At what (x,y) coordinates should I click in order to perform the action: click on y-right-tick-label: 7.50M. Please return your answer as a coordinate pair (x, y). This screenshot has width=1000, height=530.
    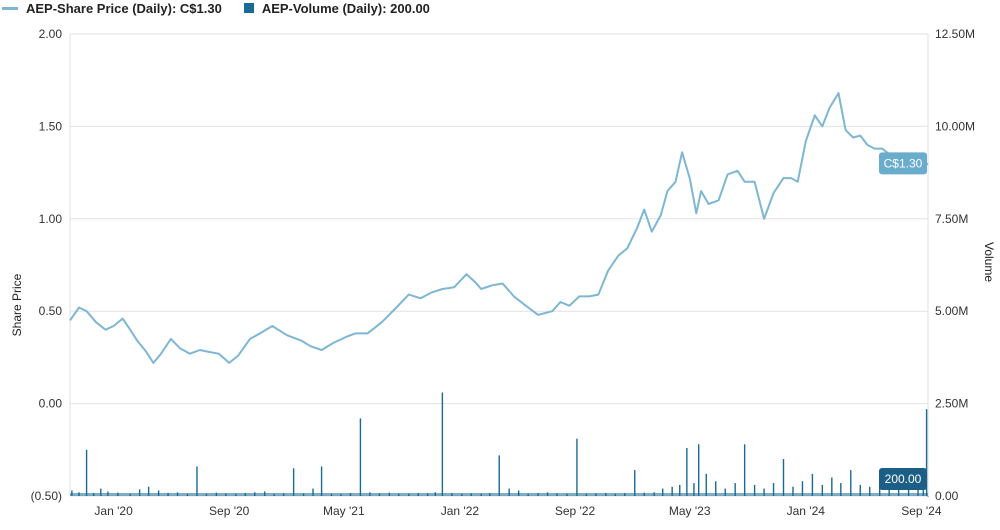
    Looking at the image, I should click on (951, 219).